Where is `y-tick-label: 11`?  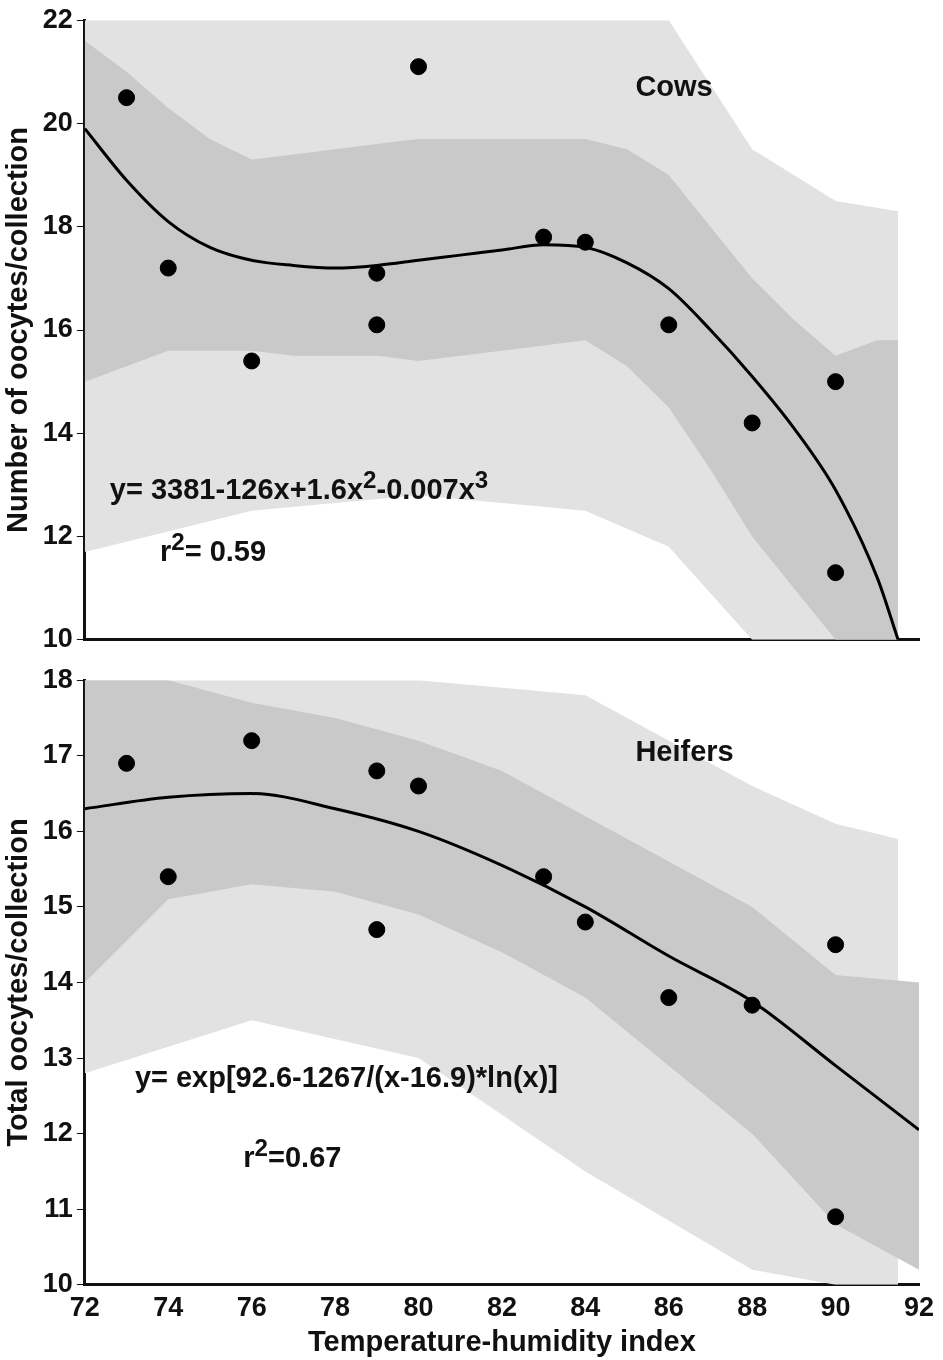
y-tick-label: 11 is located at coordinates (58, 1207).